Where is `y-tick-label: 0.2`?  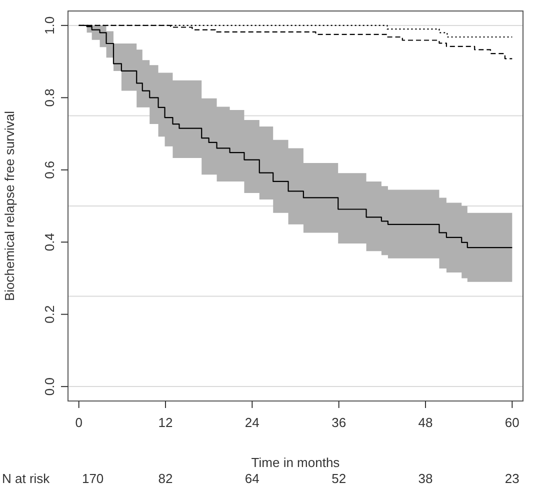 y-tick-label: 0.2 is located at coordinates (49, 314).